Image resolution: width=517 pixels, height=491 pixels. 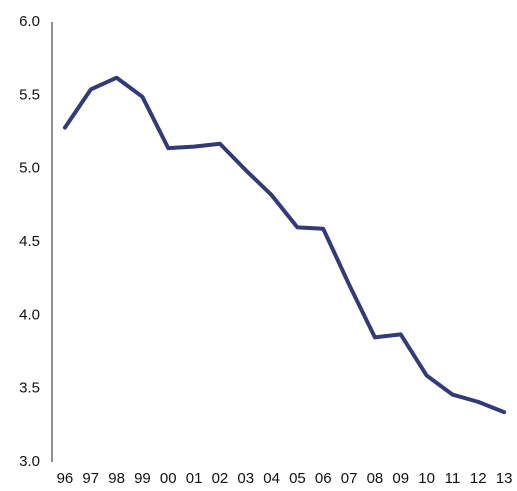 I want to click on x-tick-label: 96, so click(x=65, y=478).